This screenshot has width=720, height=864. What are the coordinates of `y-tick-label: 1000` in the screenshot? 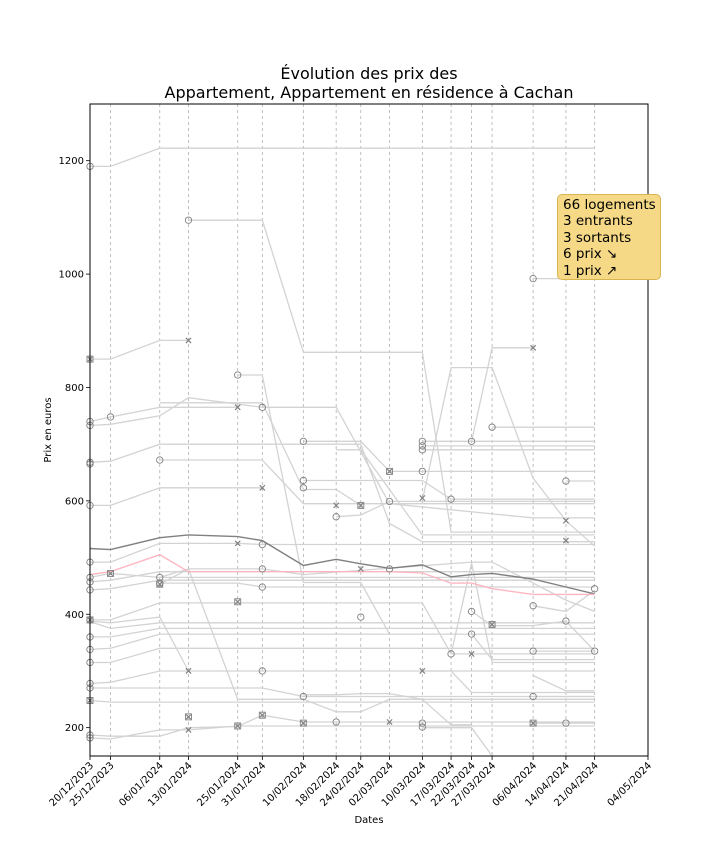 It's located at (71, 275).